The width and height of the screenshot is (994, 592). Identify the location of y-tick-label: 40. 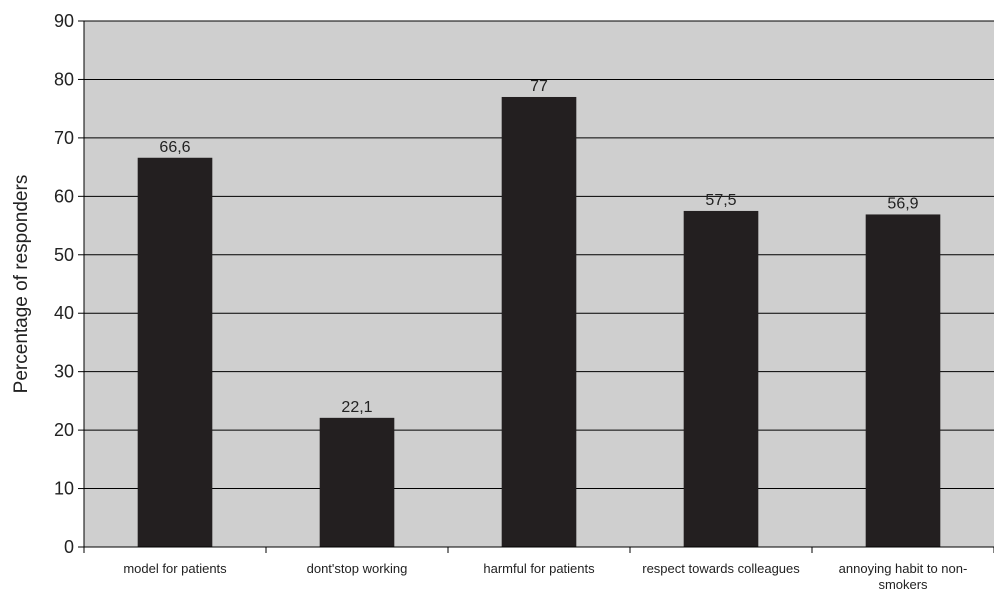
(64, 313).